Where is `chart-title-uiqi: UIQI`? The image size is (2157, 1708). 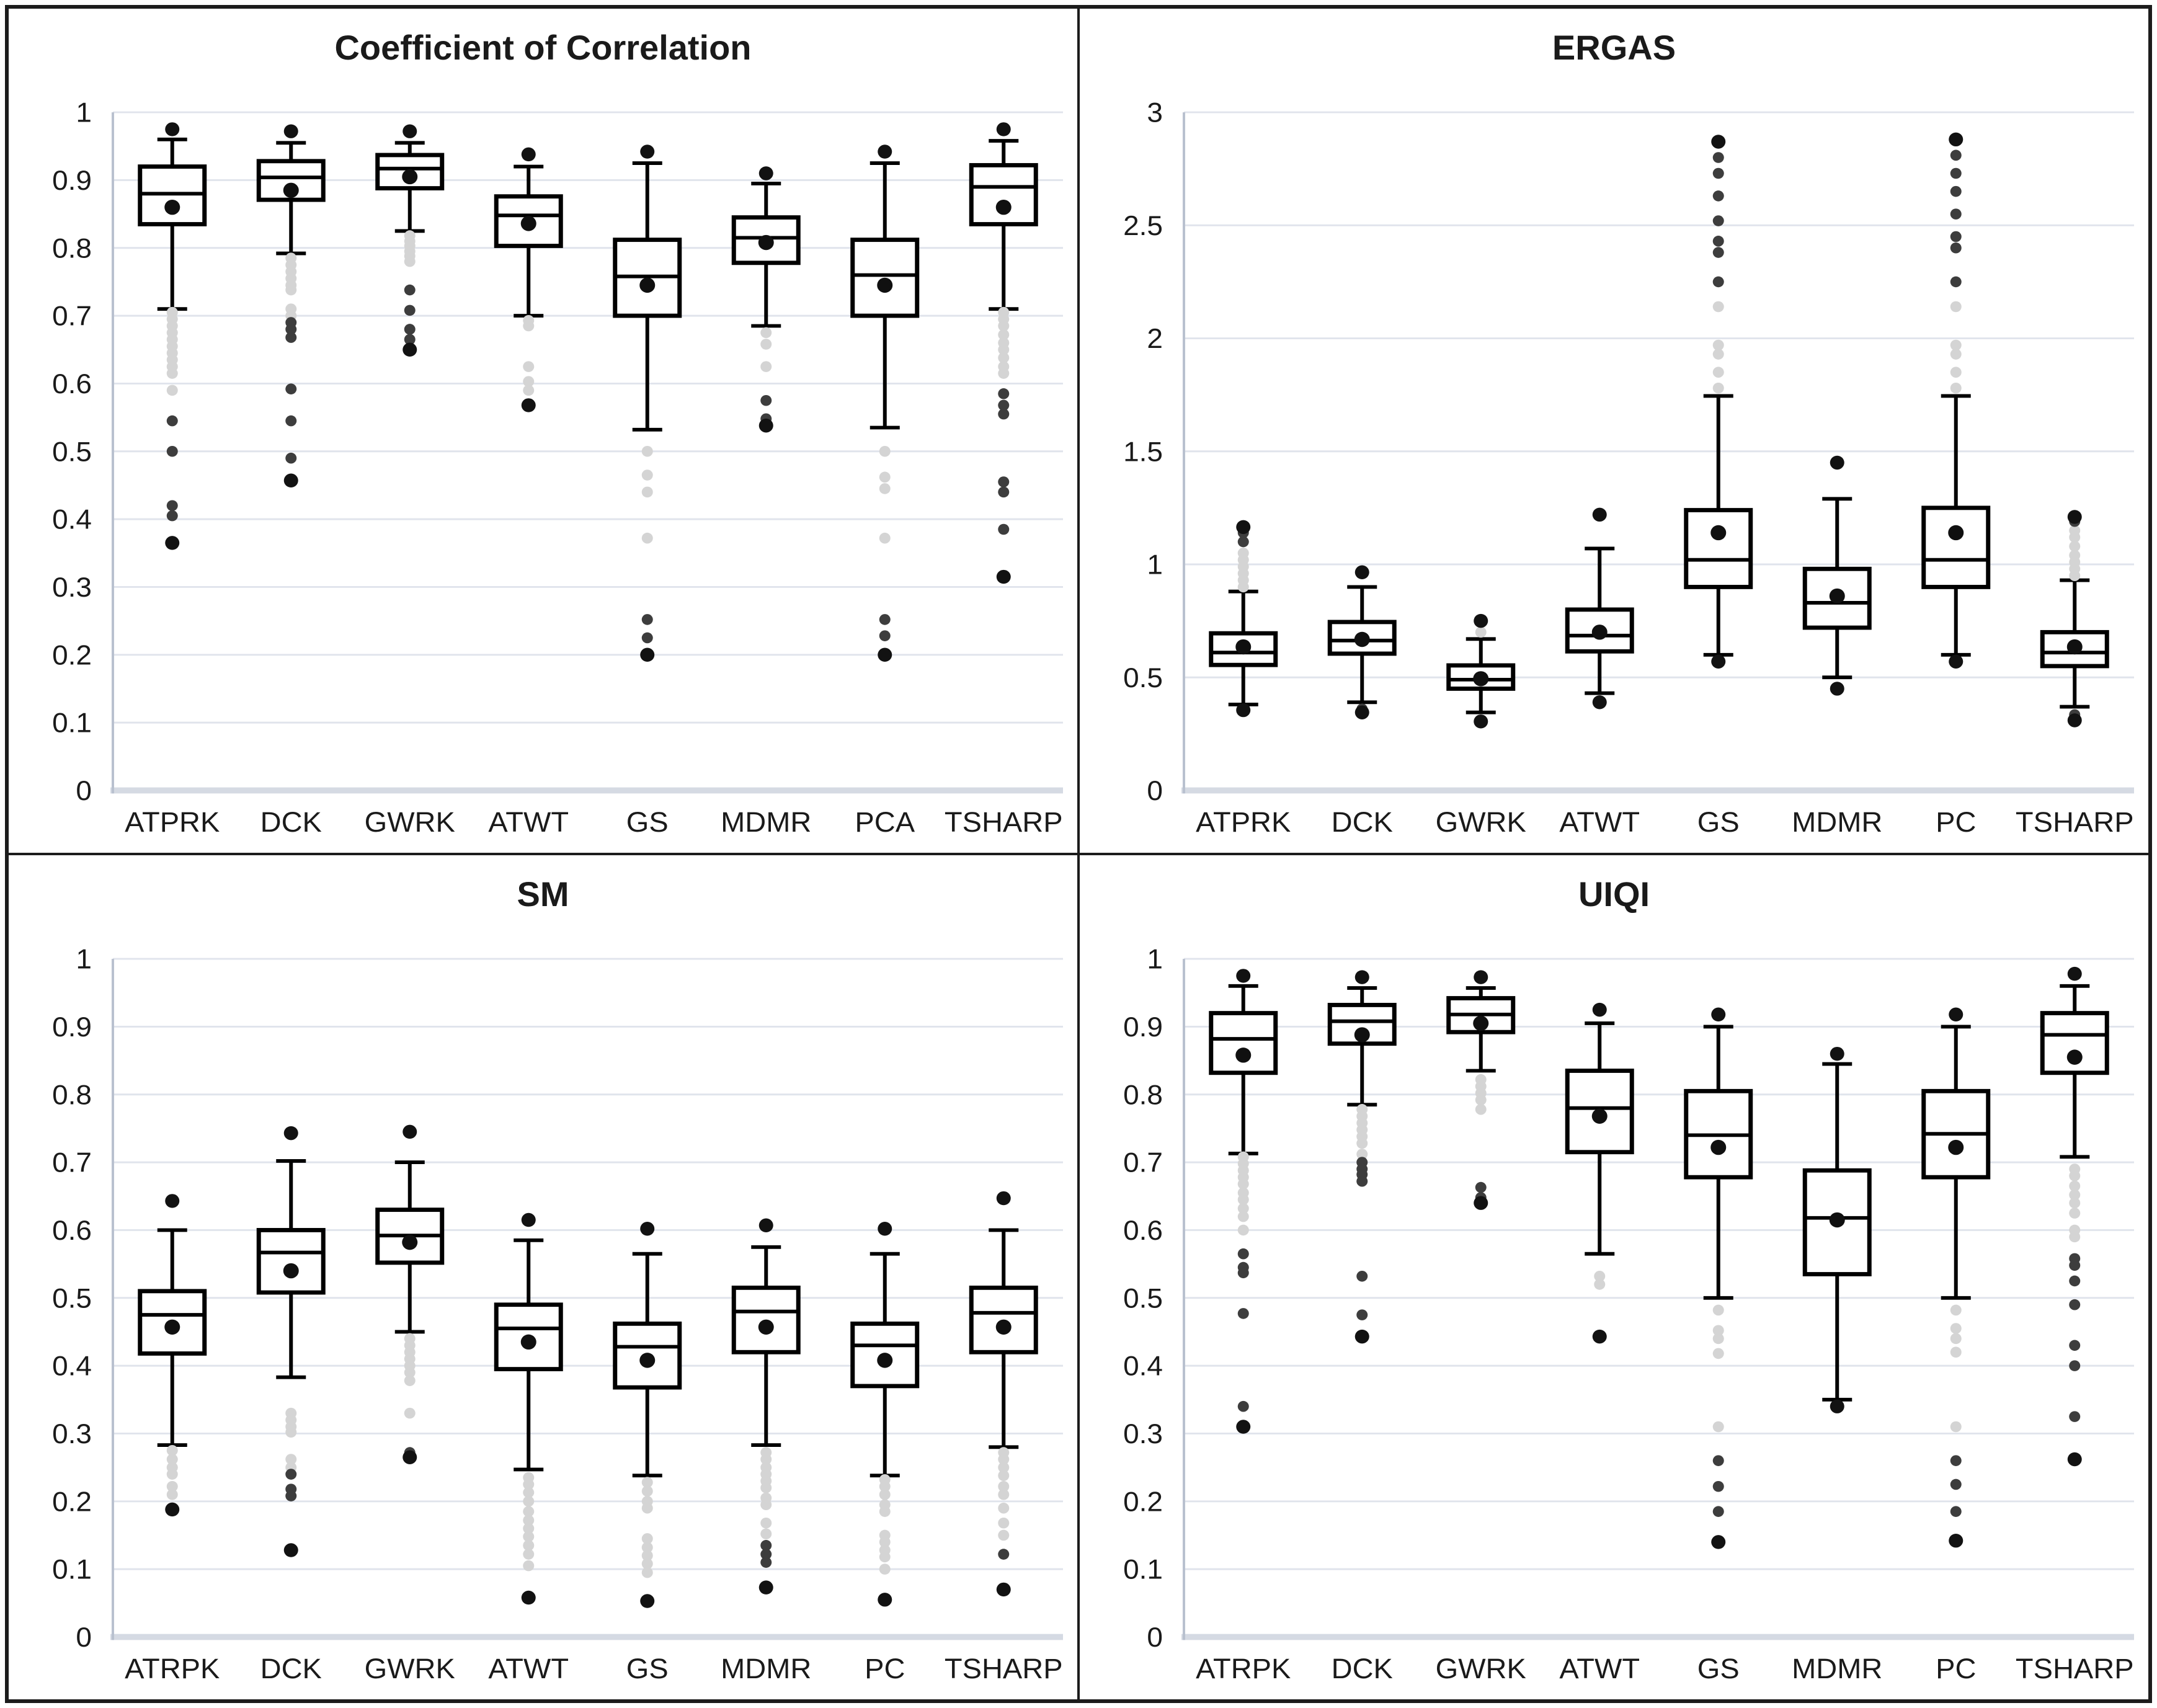 chart-title-uiqi: UIQI is located at coordinates (1614, 894).